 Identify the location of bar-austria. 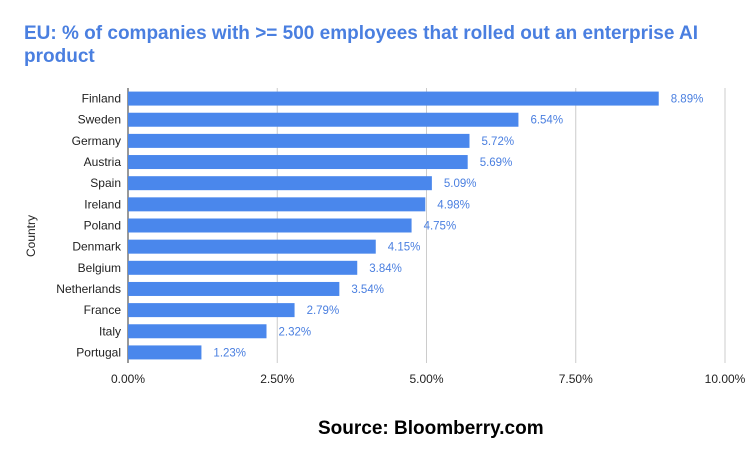
(298, 162).